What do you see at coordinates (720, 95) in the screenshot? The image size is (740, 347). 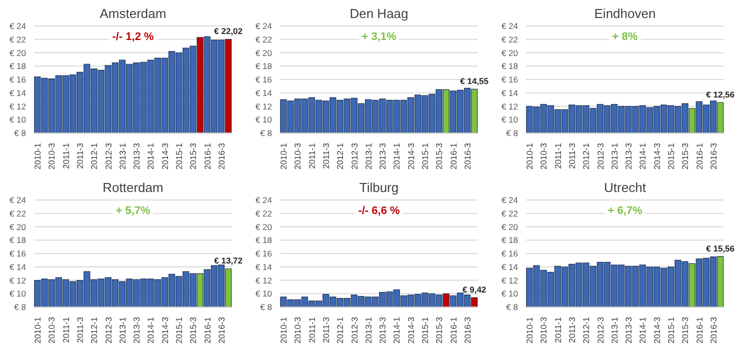 I see `data-label: € 12,56` at bounding box center [720, 95].